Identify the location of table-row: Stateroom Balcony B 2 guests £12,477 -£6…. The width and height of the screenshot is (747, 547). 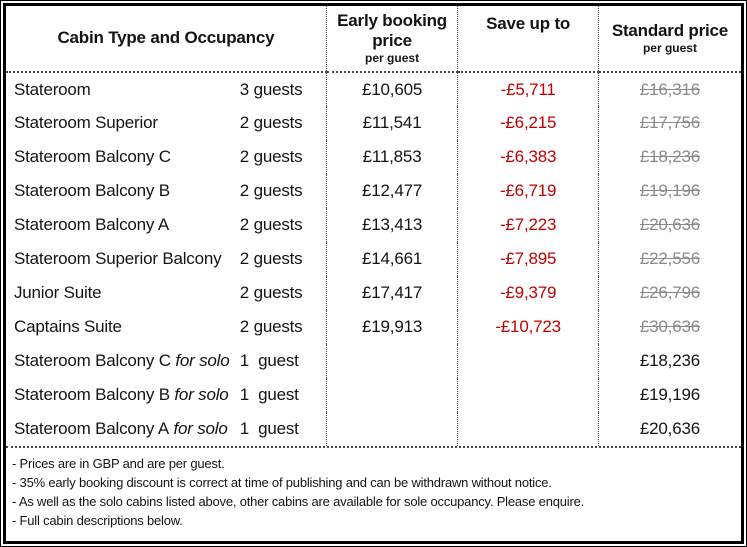
(373, 191).